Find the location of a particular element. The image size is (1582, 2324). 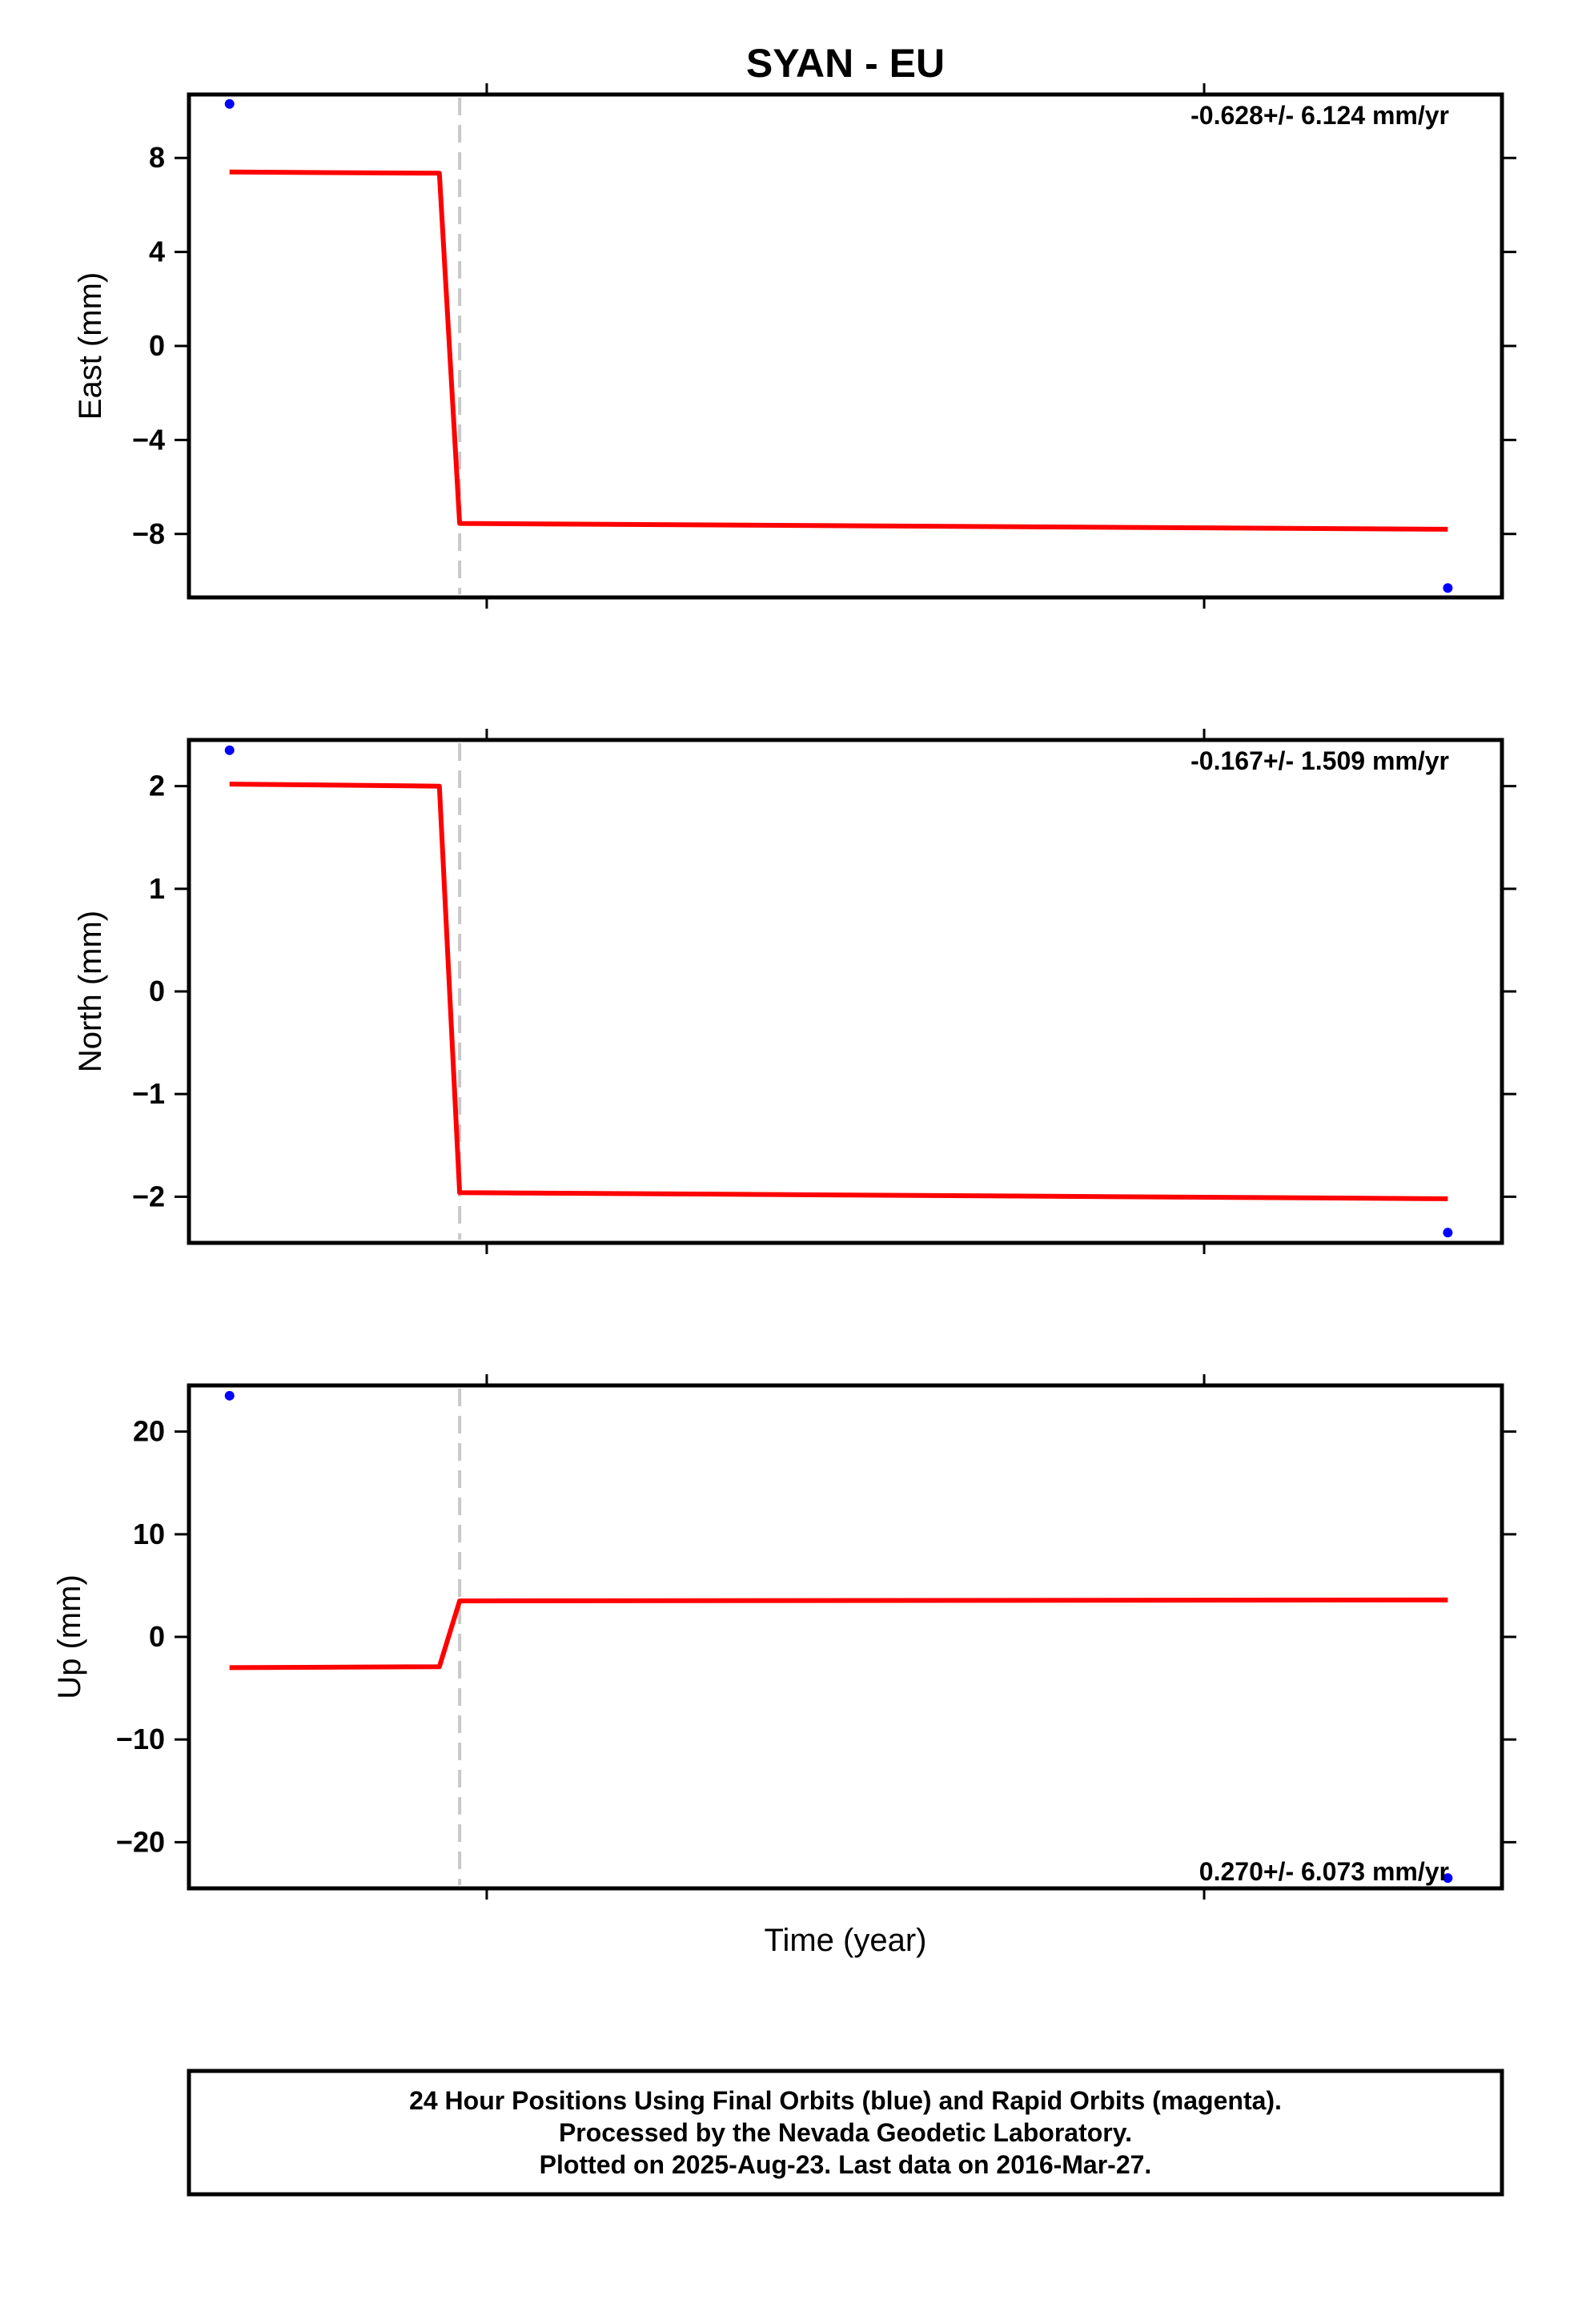

north-y-tick-label: −1 is located at coordinates (148, 1093).